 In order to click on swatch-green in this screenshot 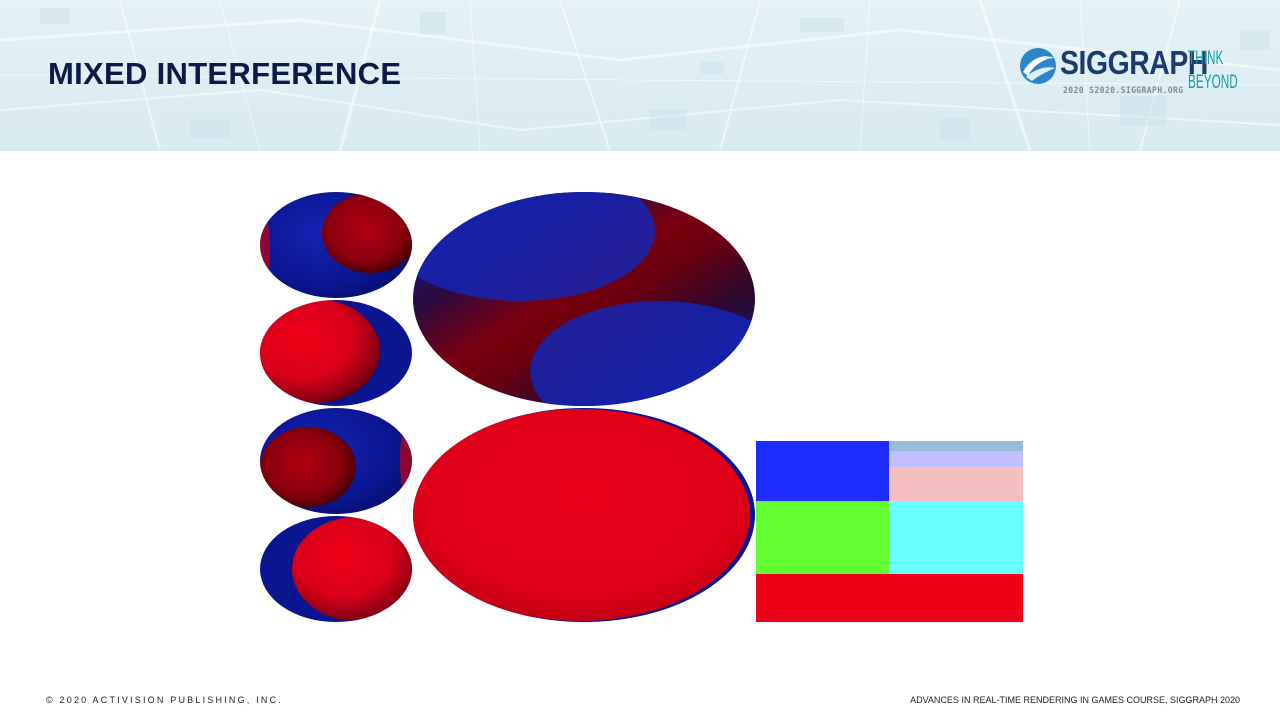, I will do `click(822, 537)`.